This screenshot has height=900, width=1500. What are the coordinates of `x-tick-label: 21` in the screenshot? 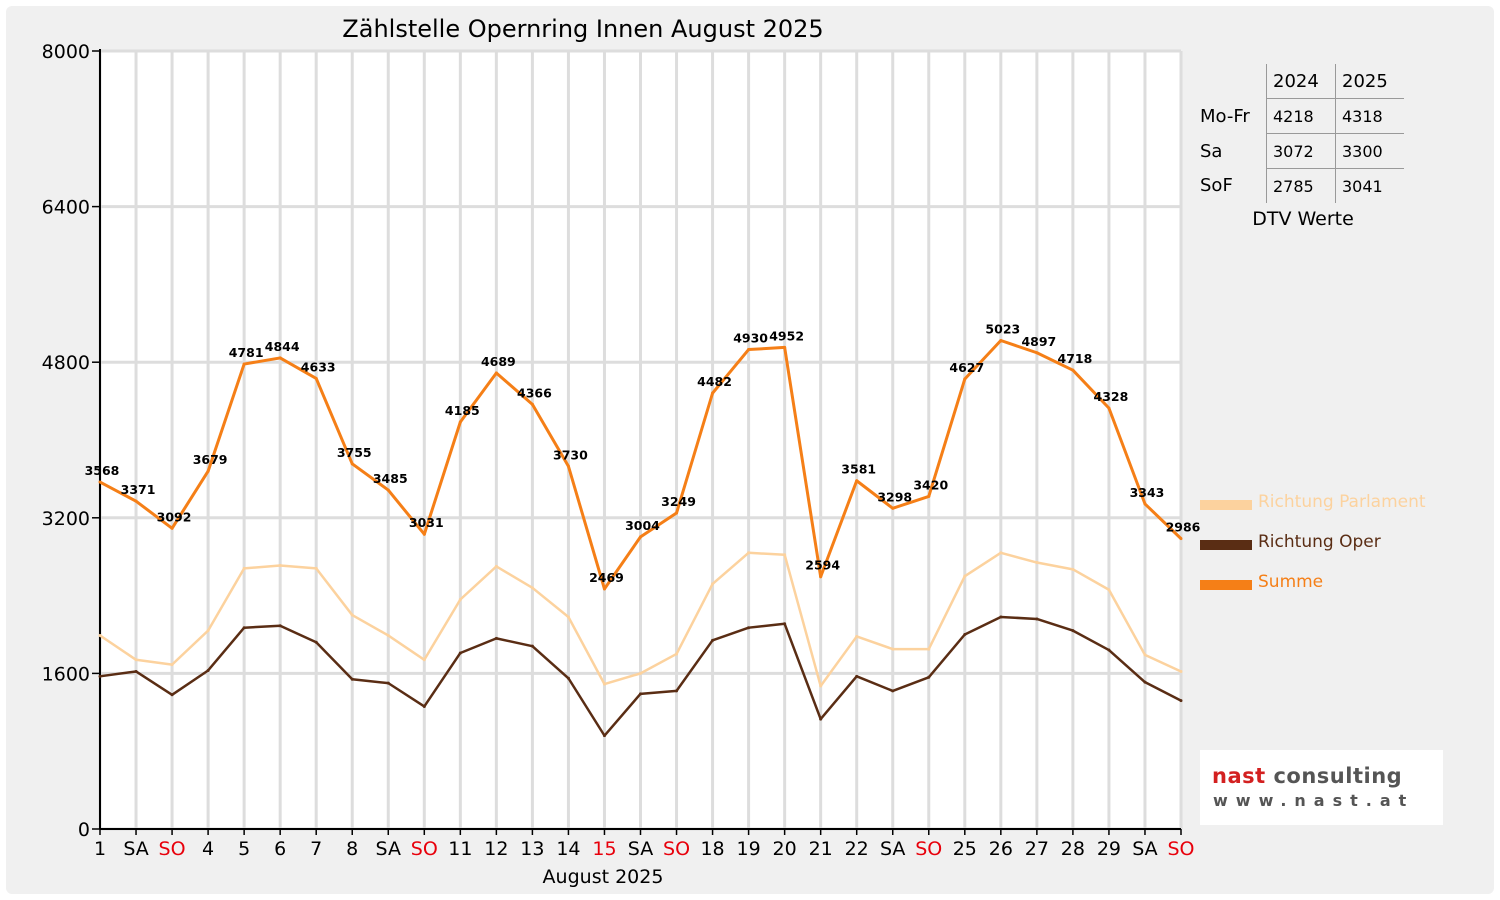 It's located at (821, 849).